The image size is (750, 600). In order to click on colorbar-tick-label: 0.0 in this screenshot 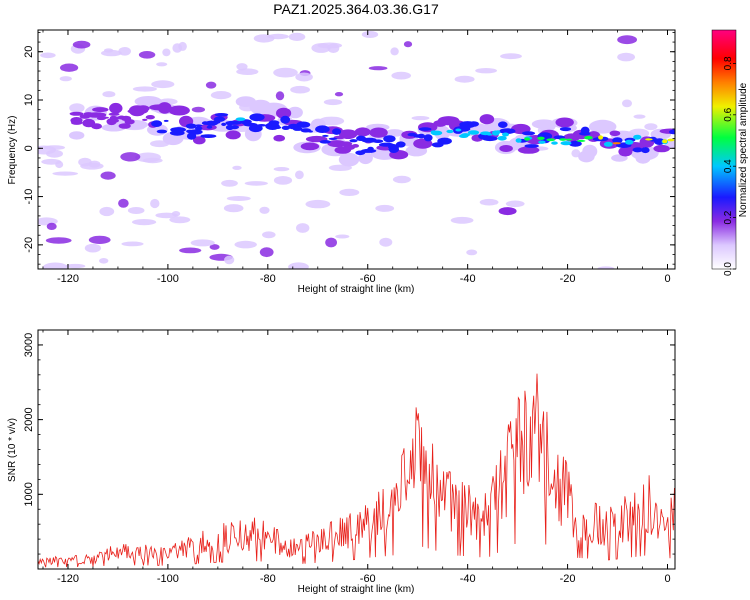, I will do `click(728, 269)`.